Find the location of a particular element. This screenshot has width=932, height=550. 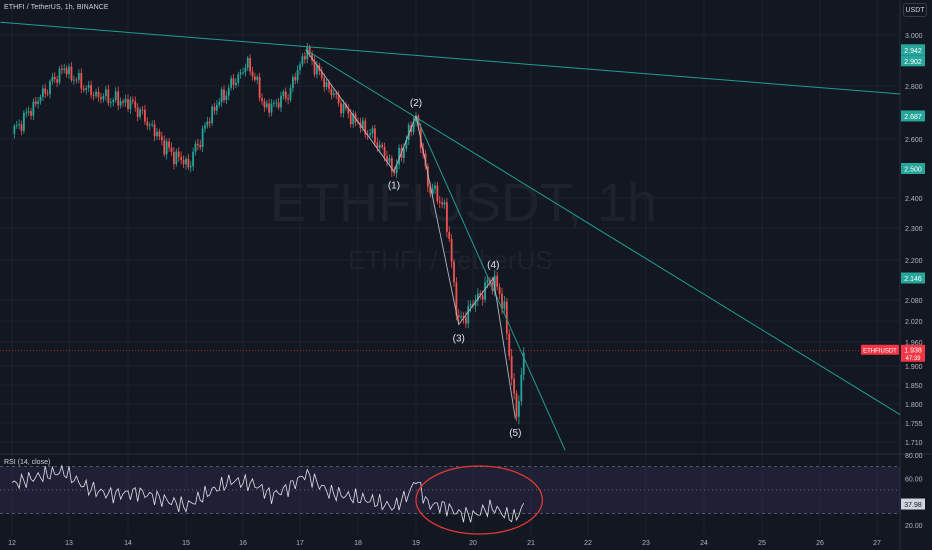

price-tick-label: 2.200 is located at coordinates (914, 261).